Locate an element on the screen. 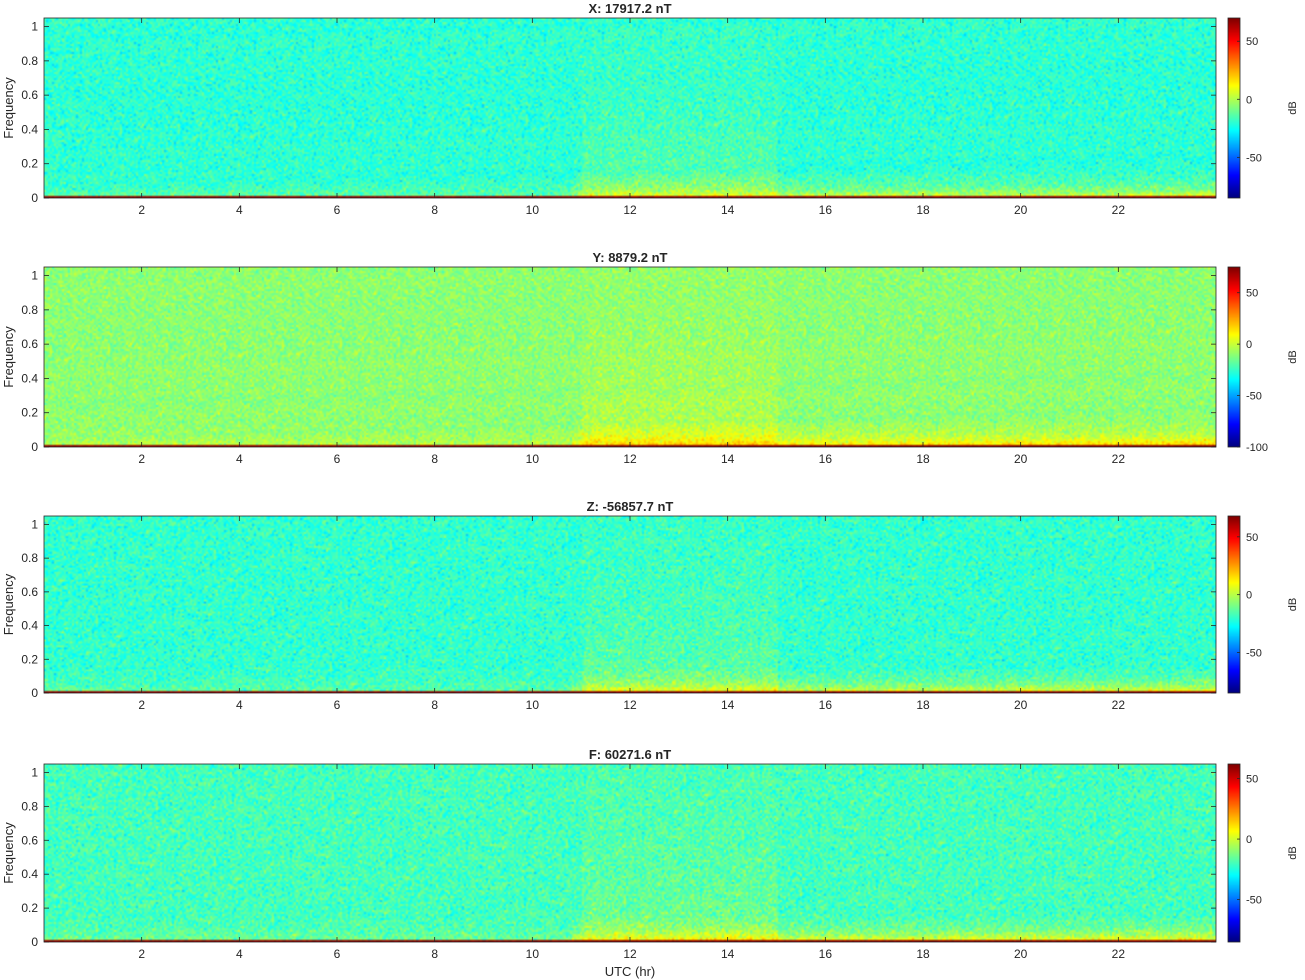 The height and width of the screenshot is (980, 1305). colorbar: 50 0 -50 -100 dB is located at coordinates (1263, 360).